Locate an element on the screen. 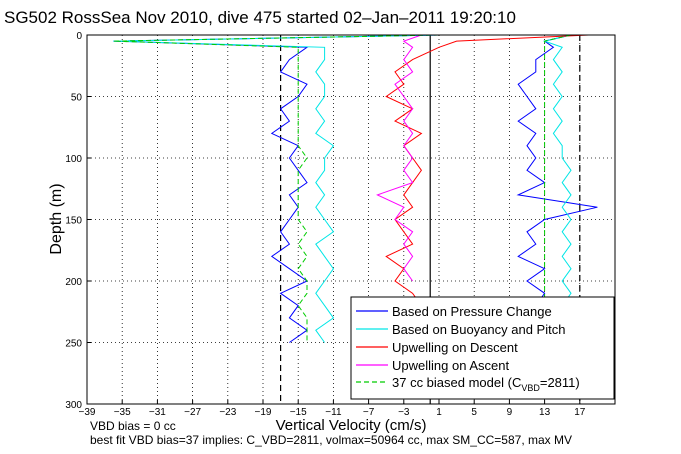 The image size is (681, 454). x-ticks: −39 −35 −31 −27 −23 −19 −15 −11 −7 −3 1 5 9 13 17 is located at coordinates (332, 409).